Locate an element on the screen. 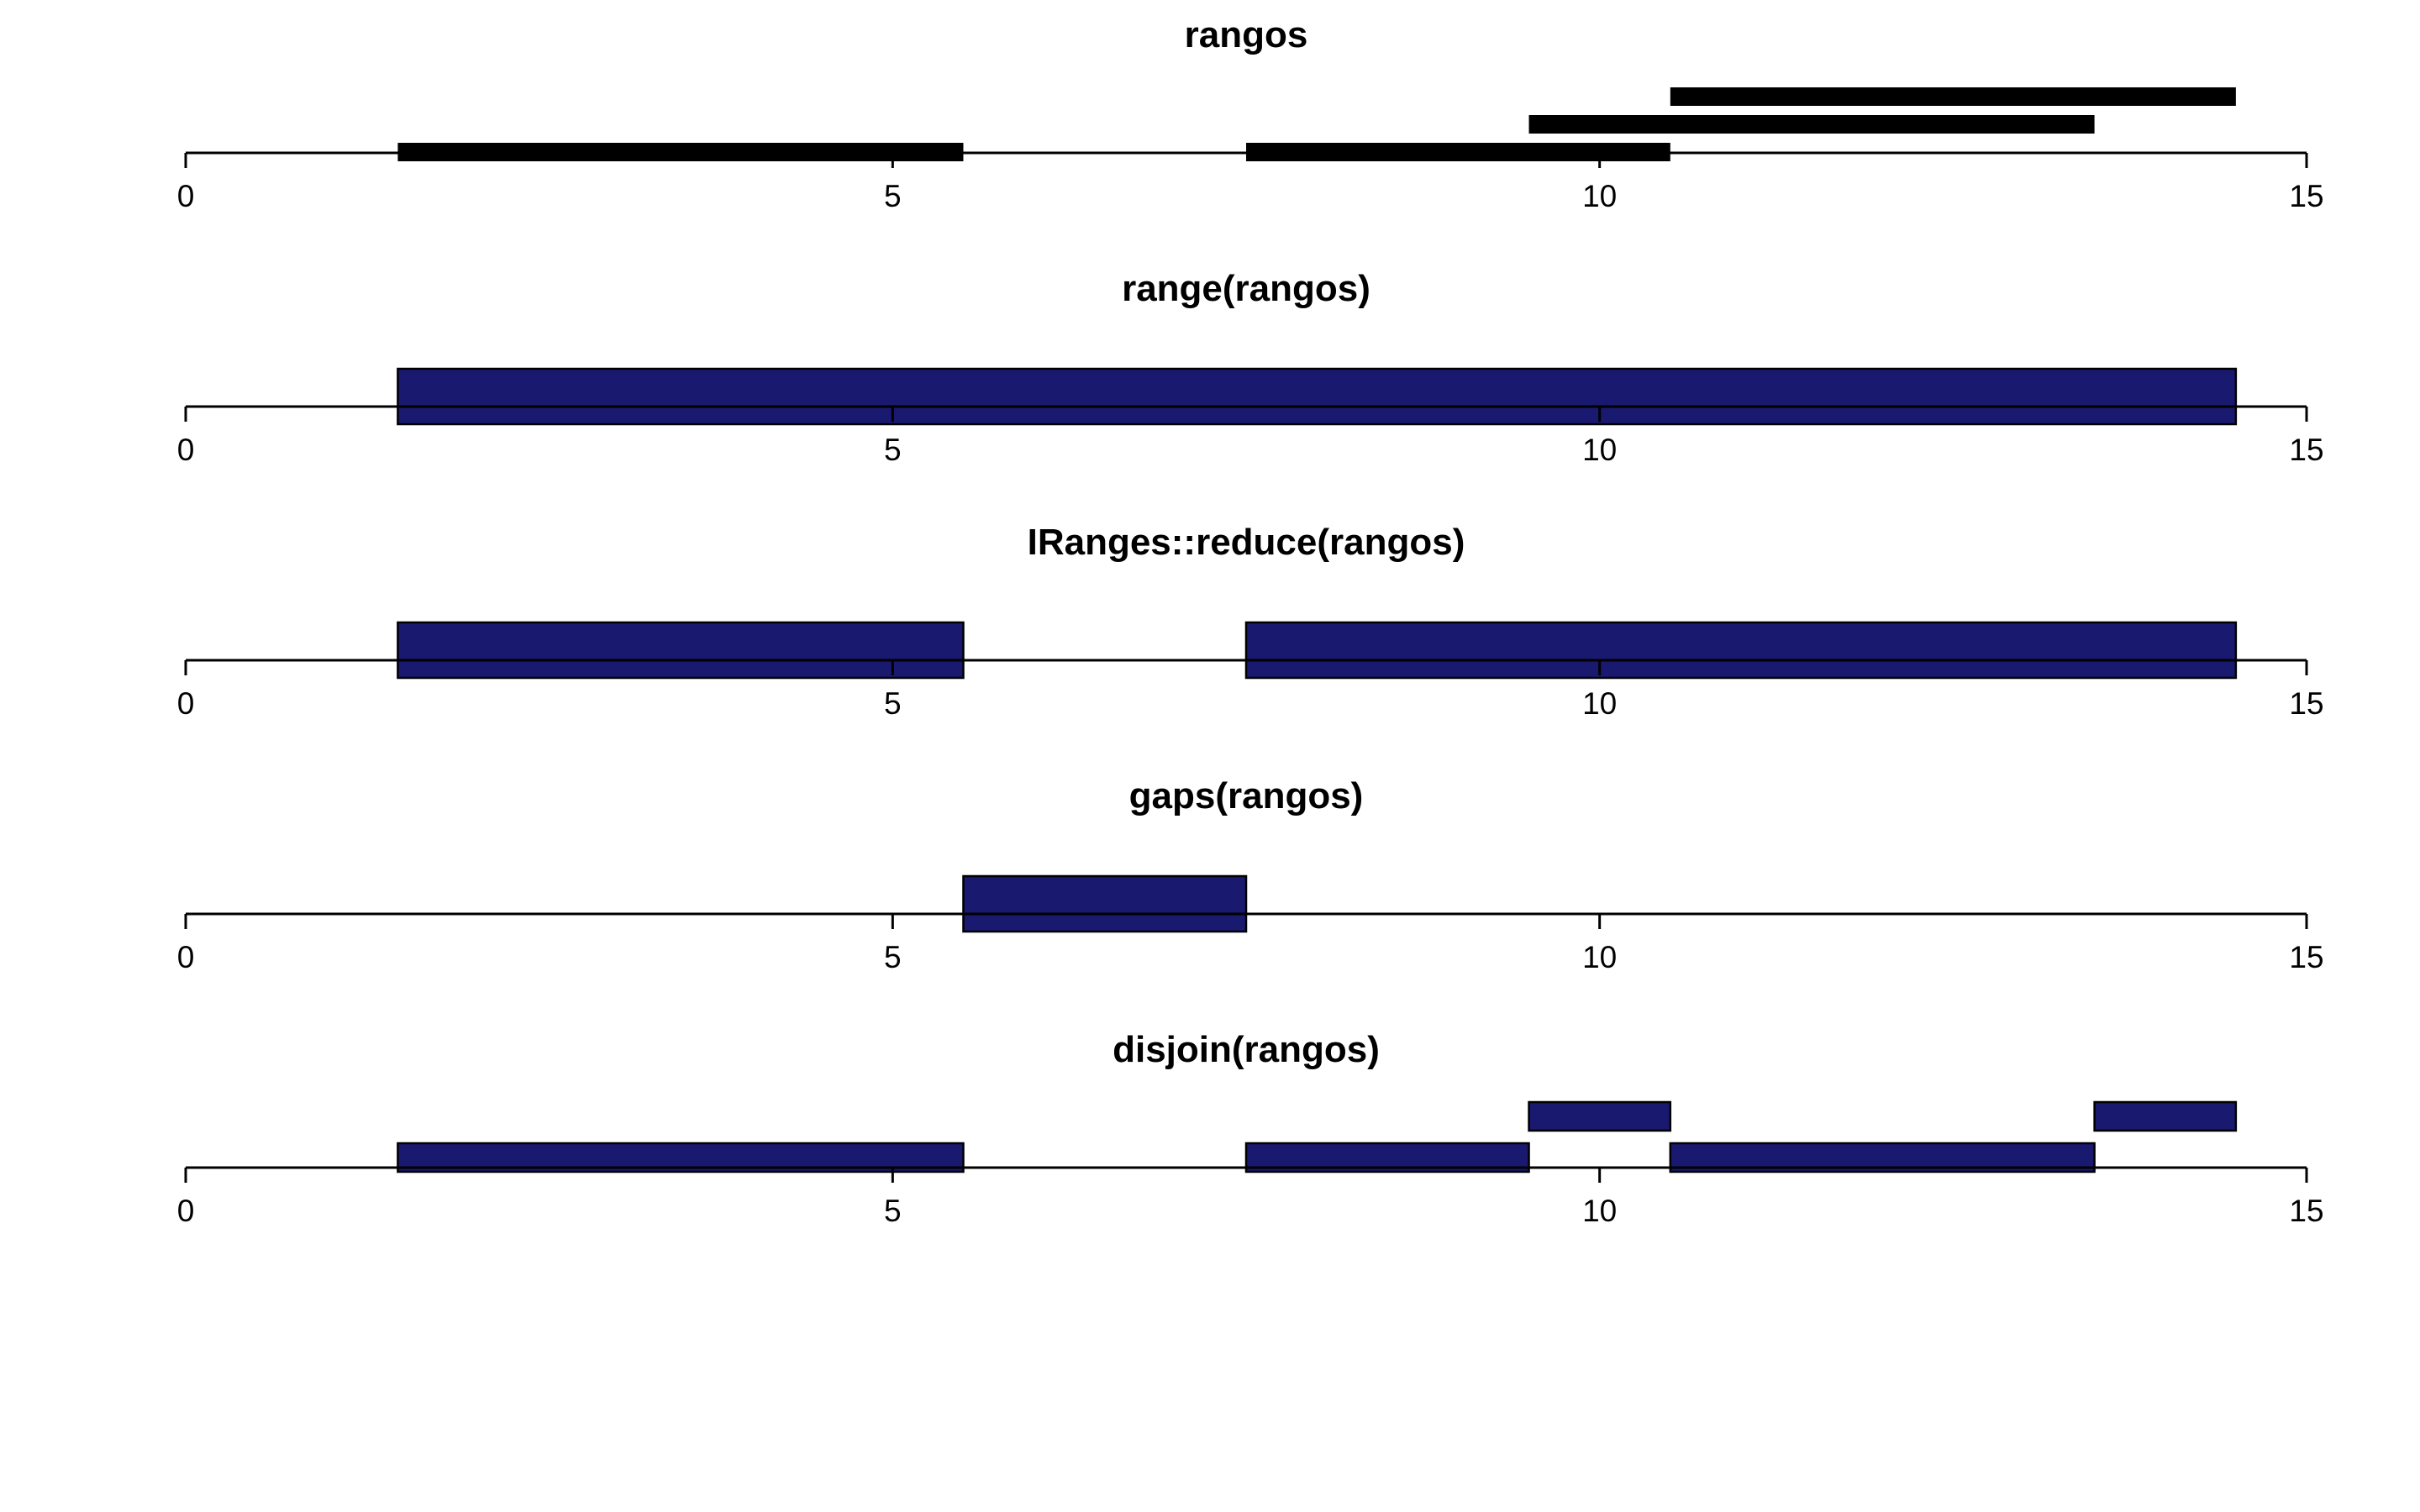 Image resolution: width=2420 pixels, height=1512 pixels. range-panel: IRanges::reduce(rangos)0 5 10 15 is located at coordinates (1251, 621).